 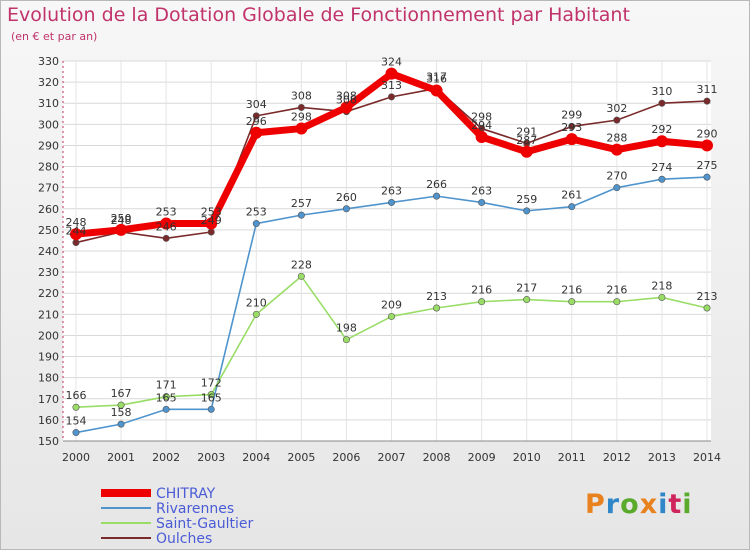 I want to click on x-tick-label: 2001, so click(x=121, y=457).